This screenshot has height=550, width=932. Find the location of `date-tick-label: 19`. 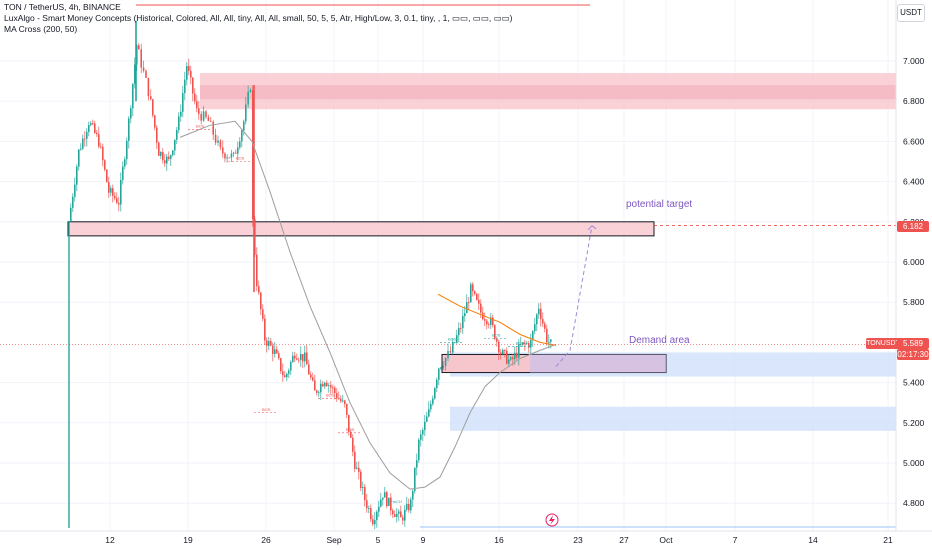

date-tick-label: 19 is located at coordinates (188, 540).